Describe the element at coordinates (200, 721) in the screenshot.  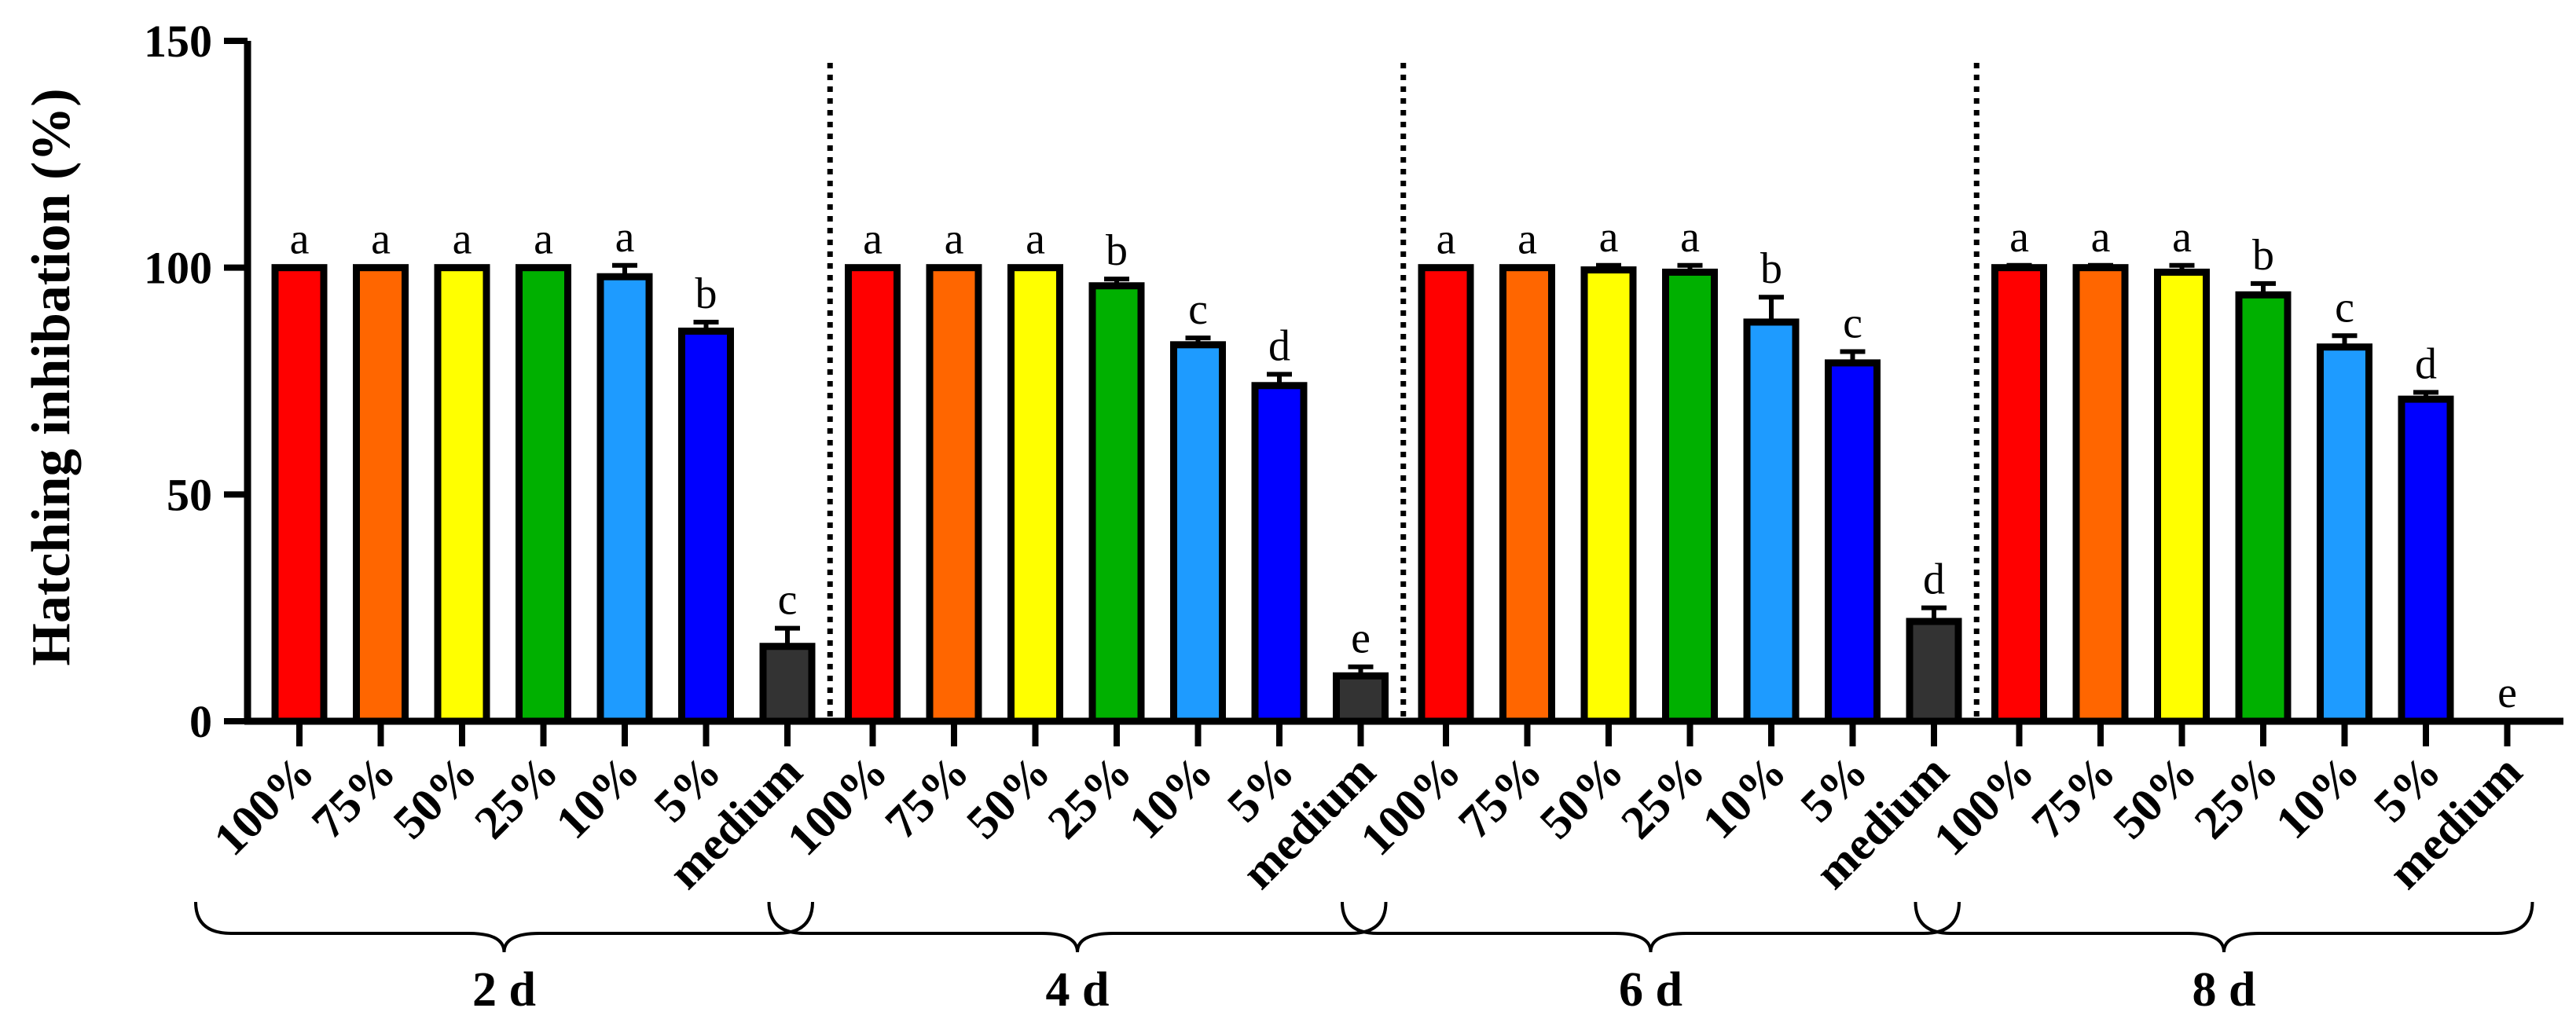
I see `y-tick-label: 0` at that location.